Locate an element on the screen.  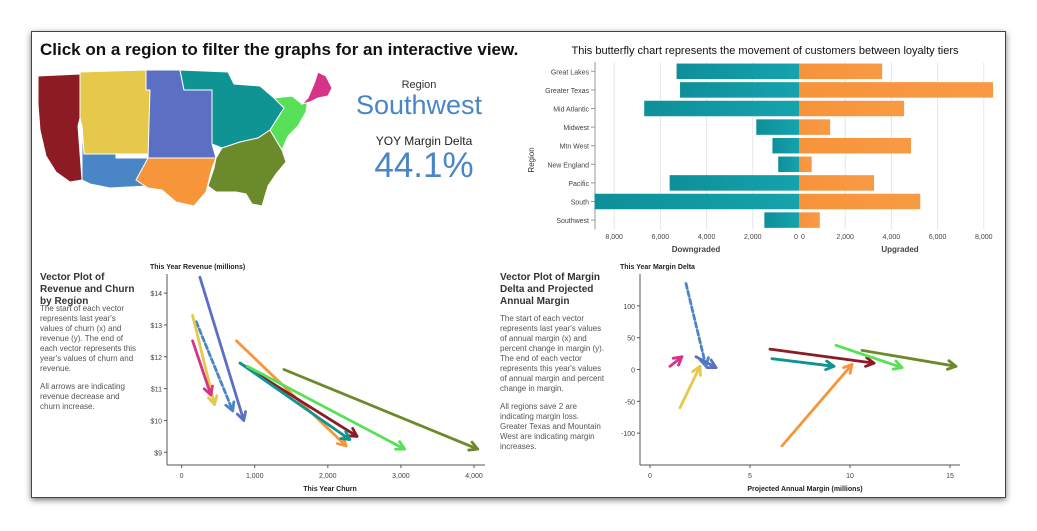
margin-delta-value: 44.1% is located at coordinates (424, 165).